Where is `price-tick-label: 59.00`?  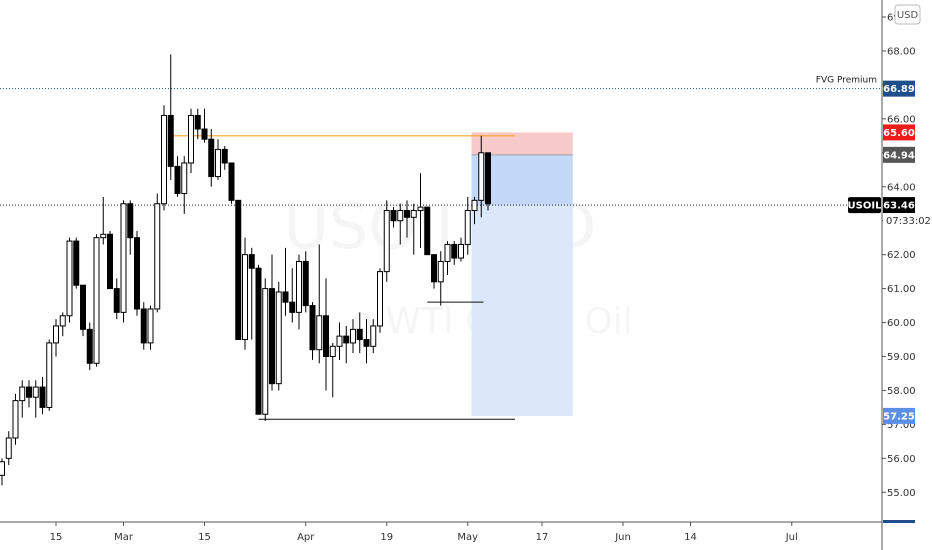
price-tick-label: 59.00 is located at coordinates (901, 357).